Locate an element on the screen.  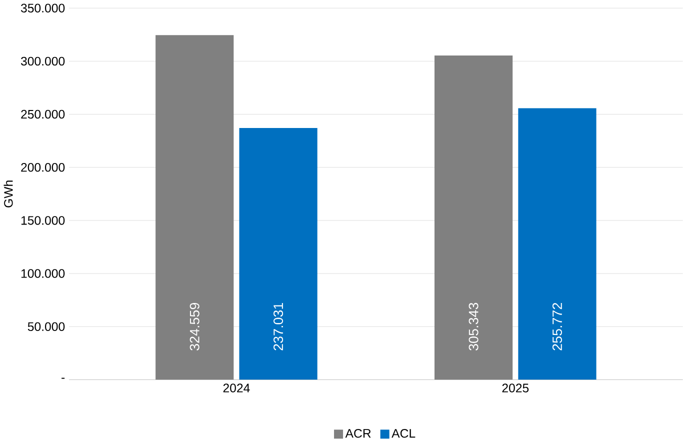
y-tick-label: 350.000 is located at coordinates (42, 8).